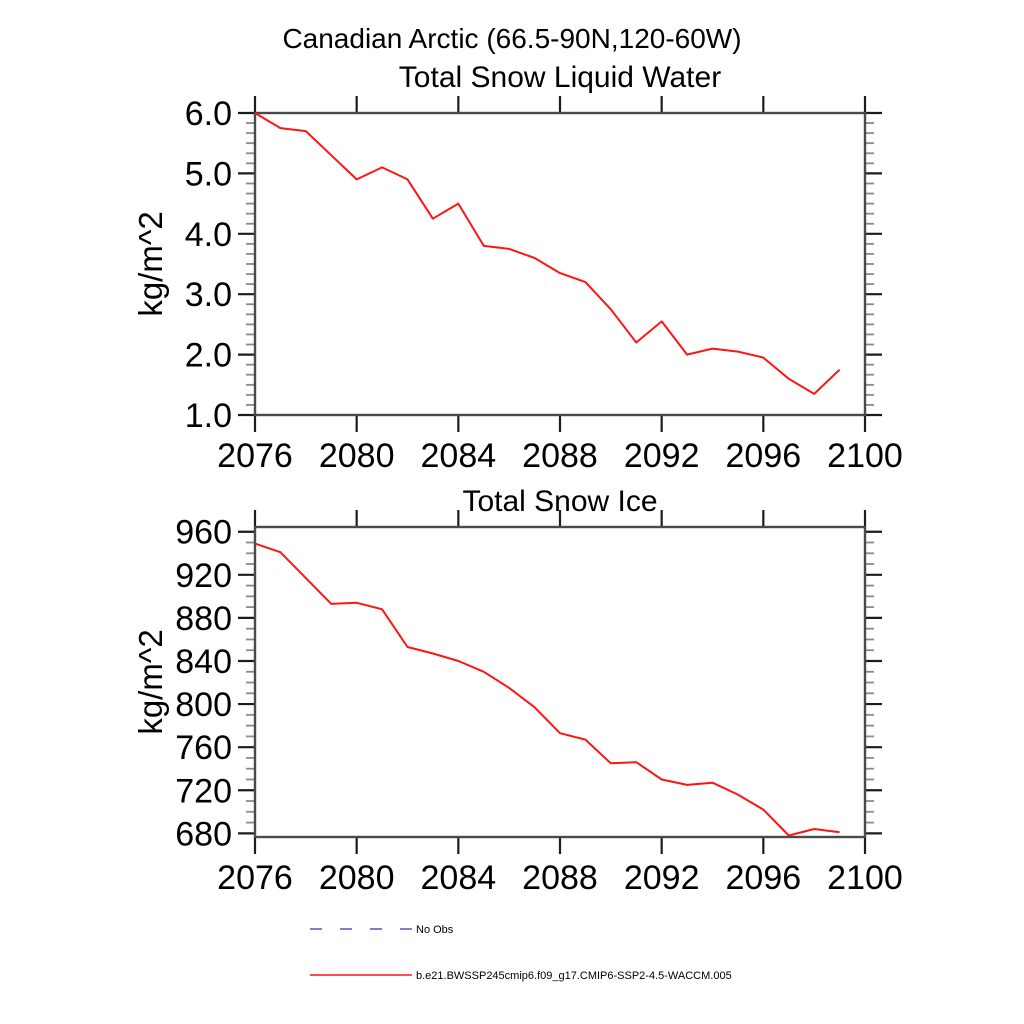 This screenshot has width=1024, height=1024. I want to click on y-tick-label: 6.0, so click(208, 114).